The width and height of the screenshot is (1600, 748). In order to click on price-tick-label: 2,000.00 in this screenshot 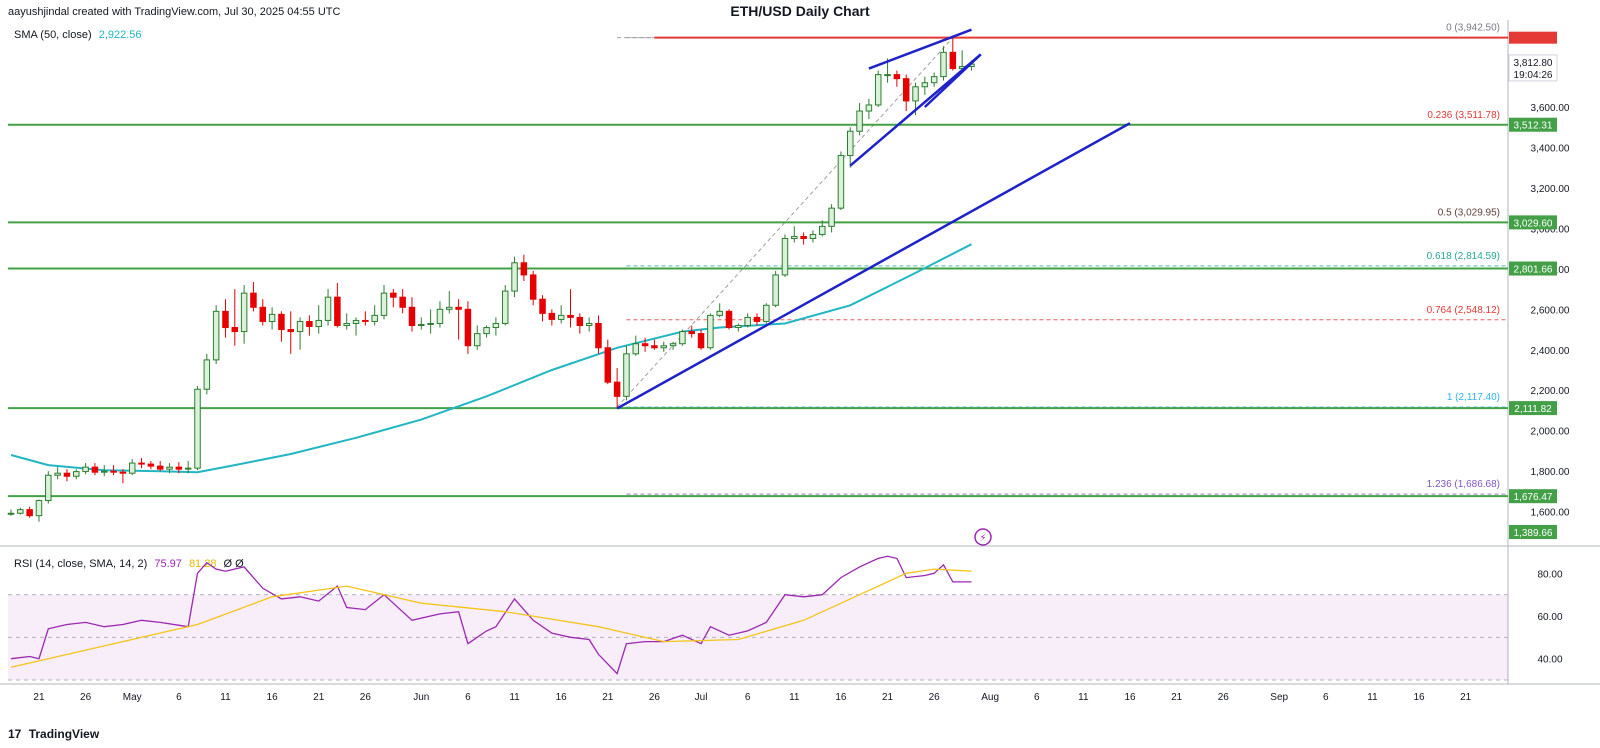, I will do `click(1550, 432)`.